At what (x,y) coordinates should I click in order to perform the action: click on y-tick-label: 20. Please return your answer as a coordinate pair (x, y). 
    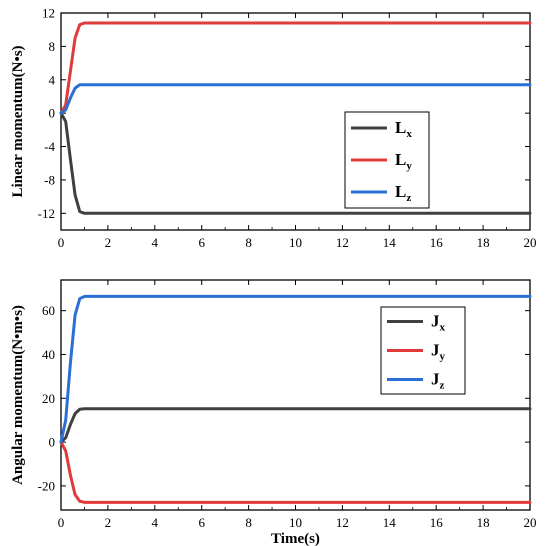
    Looking at the image, I should click on (48, 398).